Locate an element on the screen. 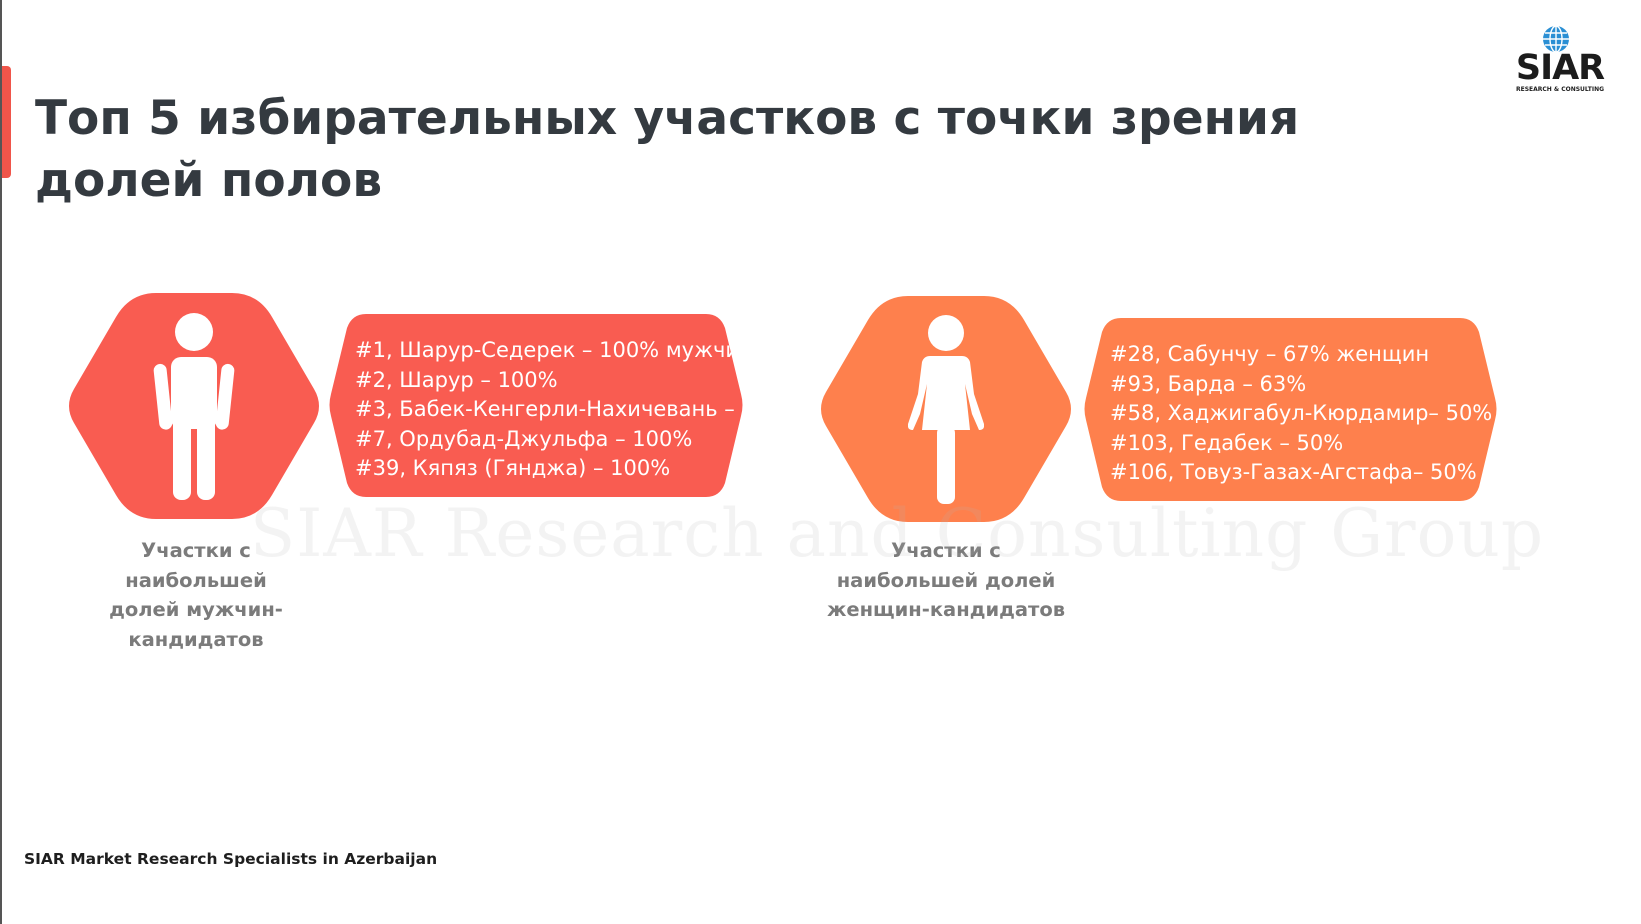 This screenshot has height=924, width=1641. male-precinct-item: #1, Шарур-Седерек – 100% мужчин is located at coordinates (550, 350).